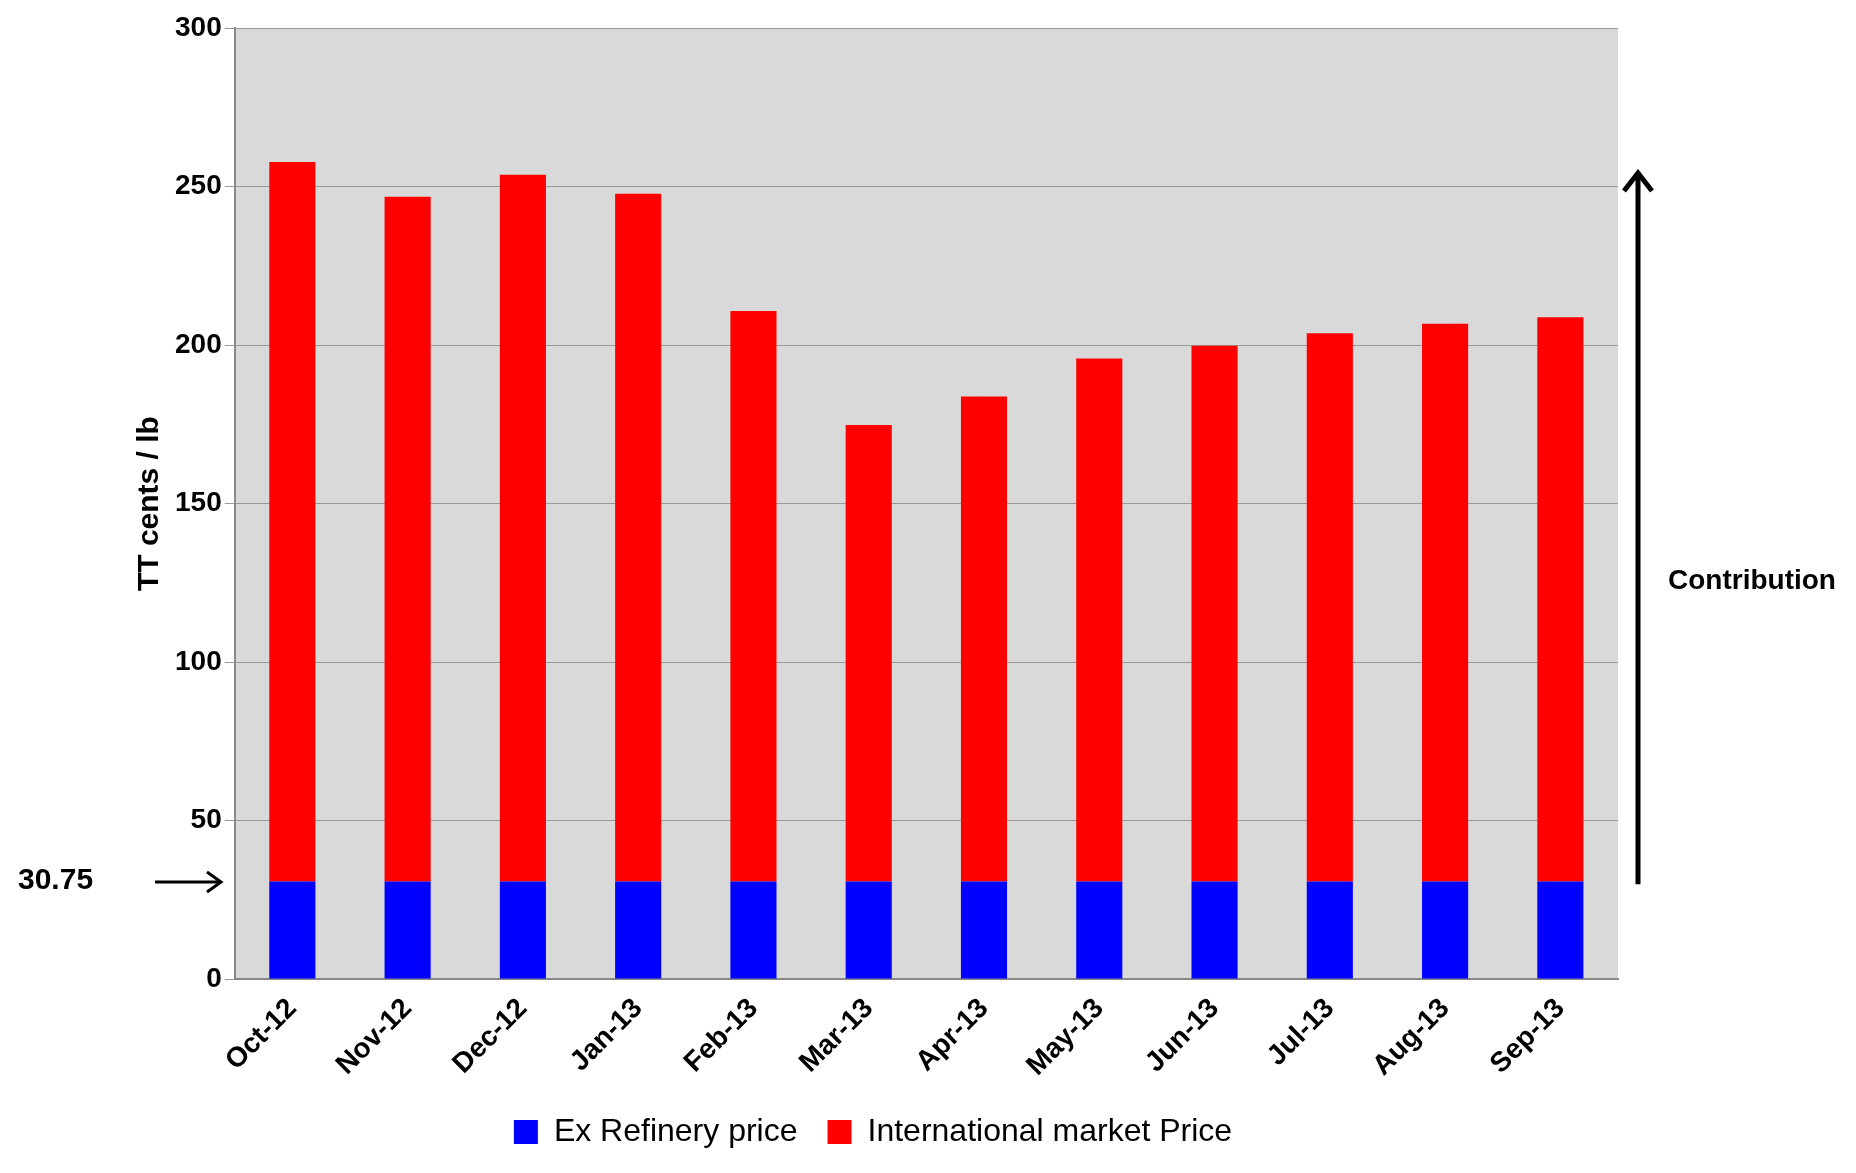 The height and width of the screenshot is (1173, 1856). Describe the element at coordinates (198, 502) in the screenshot. I see `y-tick-label: 150` at that location.